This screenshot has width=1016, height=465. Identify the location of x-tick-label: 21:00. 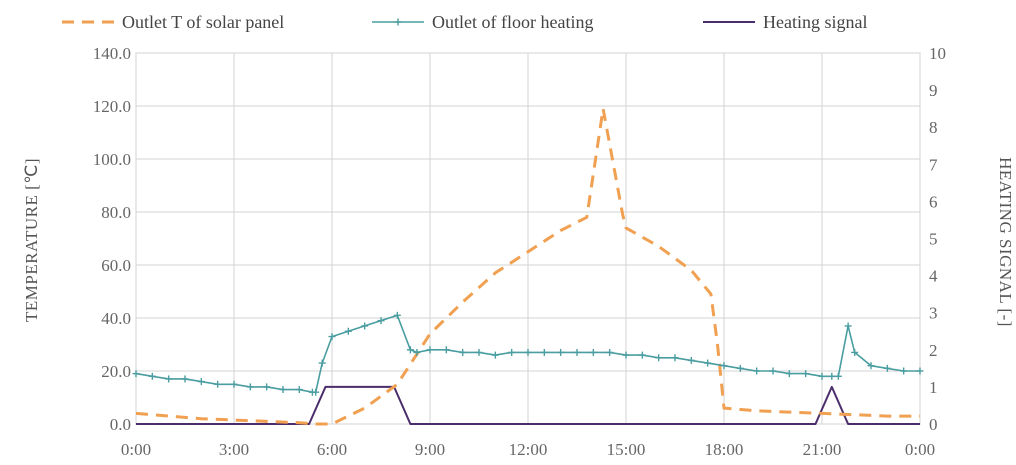
(822, 449).